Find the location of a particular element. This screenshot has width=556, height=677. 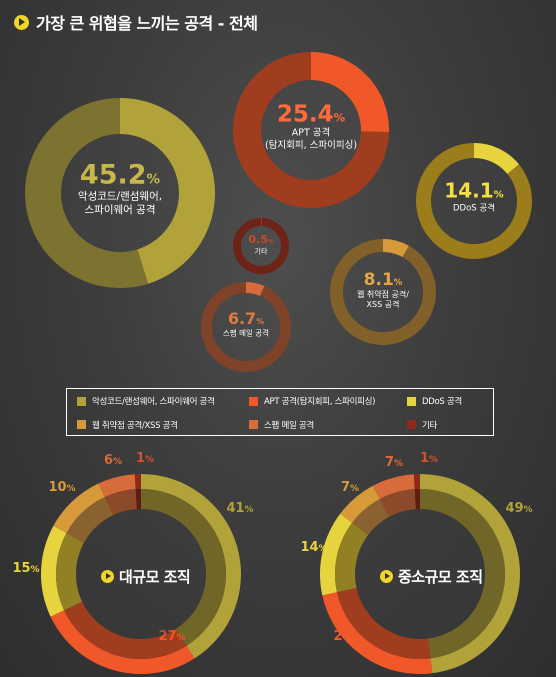

legend-item: DDoS 공격 is located at coordinates (447, 401).